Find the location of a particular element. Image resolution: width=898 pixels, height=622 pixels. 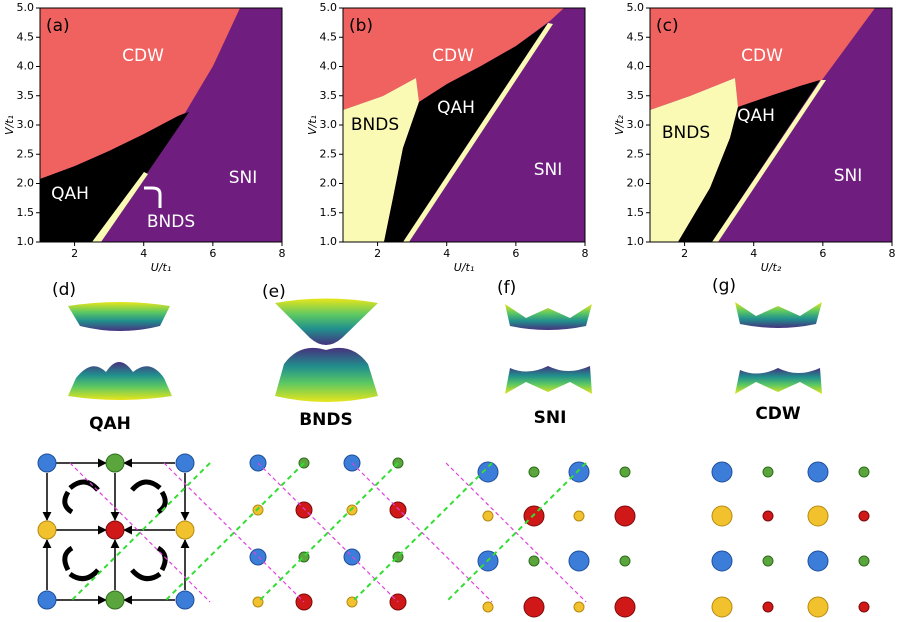

band-surfaces is located at coordinates (445, 350).